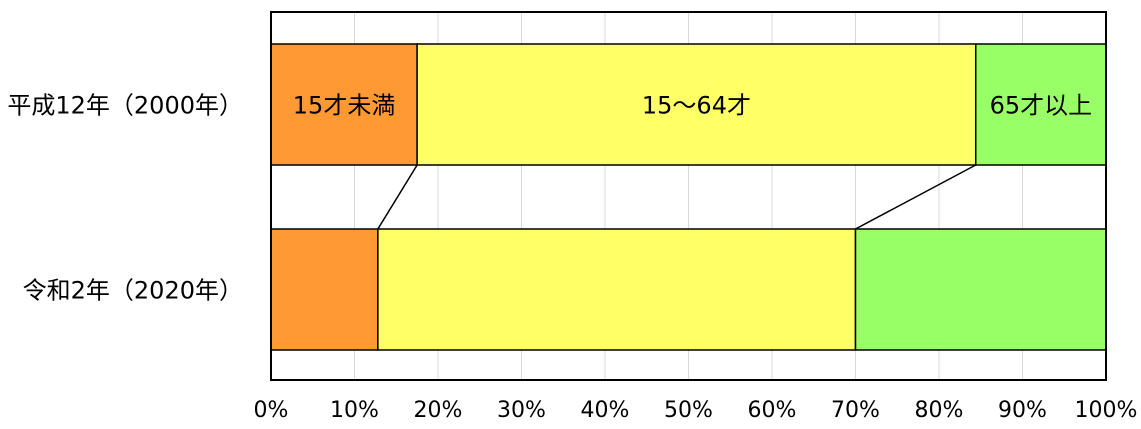 The height and width of the screenshot is (429, 1141). I want to click on series-lines, so click(677, 197).